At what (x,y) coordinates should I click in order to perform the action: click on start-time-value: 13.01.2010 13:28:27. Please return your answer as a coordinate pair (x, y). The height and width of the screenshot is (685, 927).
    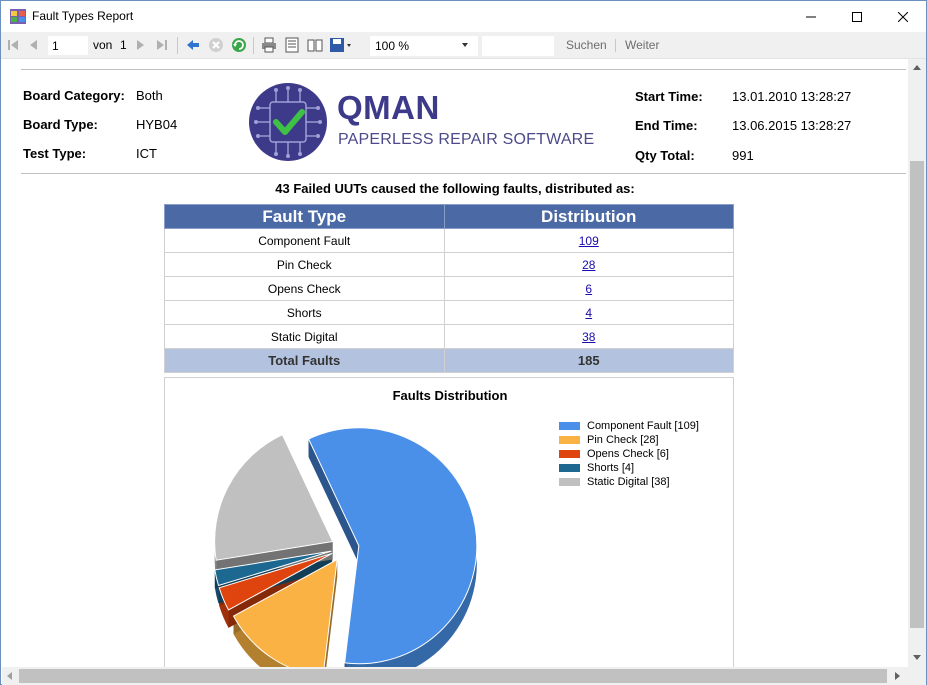
    Looking at the image, I should click on (792, 96).